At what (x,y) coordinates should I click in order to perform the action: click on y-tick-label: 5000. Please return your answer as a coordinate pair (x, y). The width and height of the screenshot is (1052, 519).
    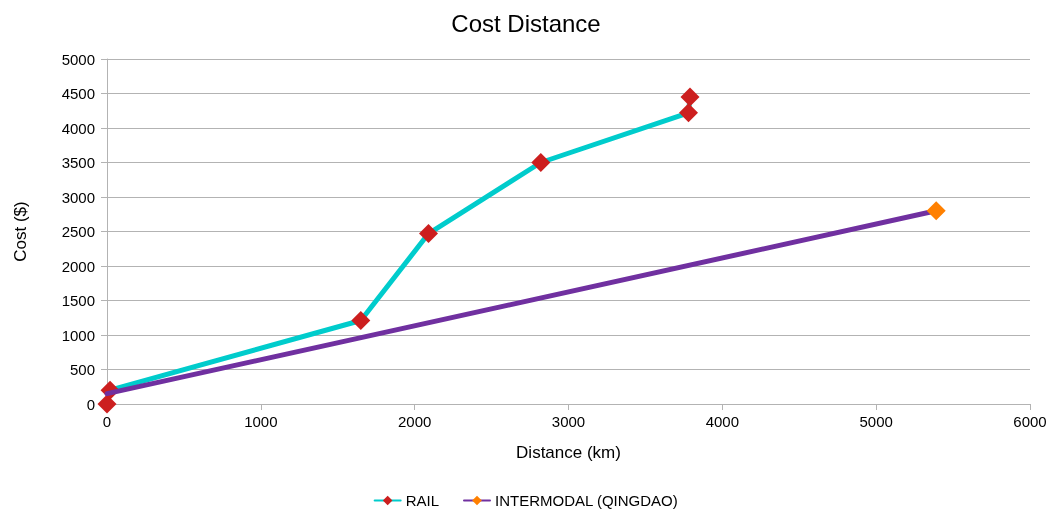
    Looking at the image, I should click on (78, 59).